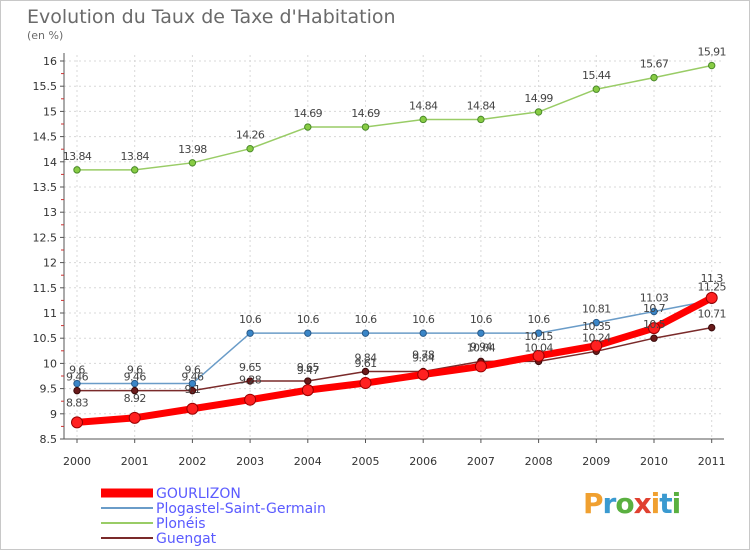  What do you see at coordinates (308, 113) in the screenshot?
I see `data-label: 14.69` at bounding box center [308, 113].